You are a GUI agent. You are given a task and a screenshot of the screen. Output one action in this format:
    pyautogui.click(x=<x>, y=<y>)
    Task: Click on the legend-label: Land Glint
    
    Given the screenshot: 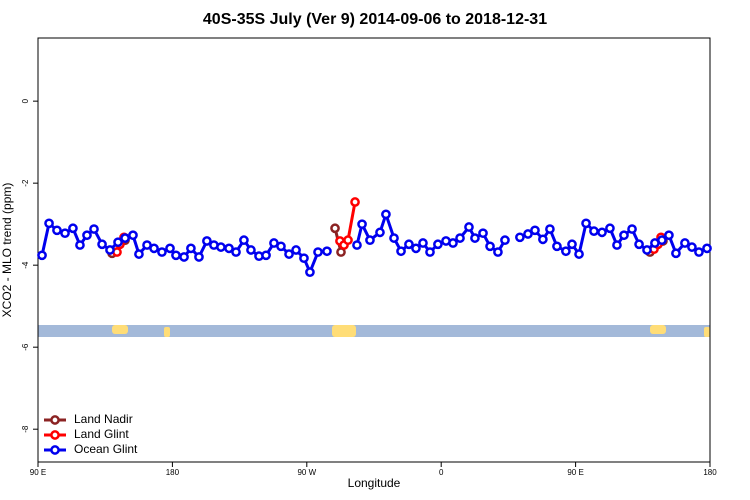 What is the action you would take?
    pyautogui.click(x=101, y=434)
    